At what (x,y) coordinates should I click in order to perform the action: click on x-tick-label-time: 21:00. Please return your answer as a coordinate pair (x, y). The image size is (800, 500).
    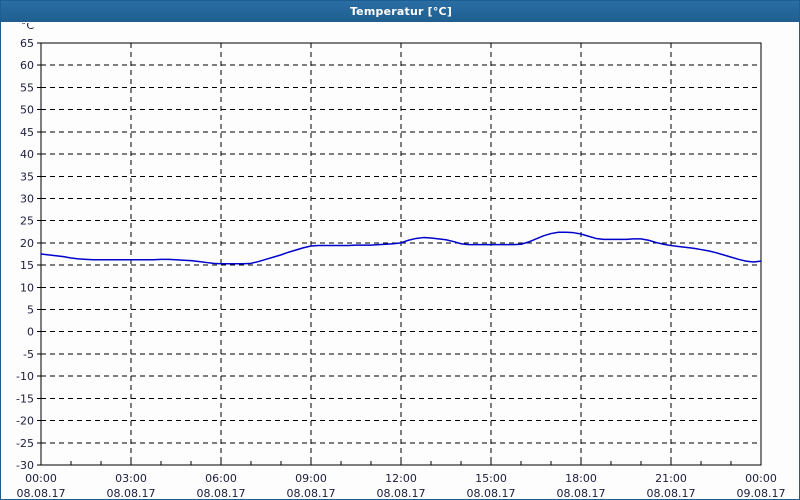
    Looking at the image, I should click on (671, 478).